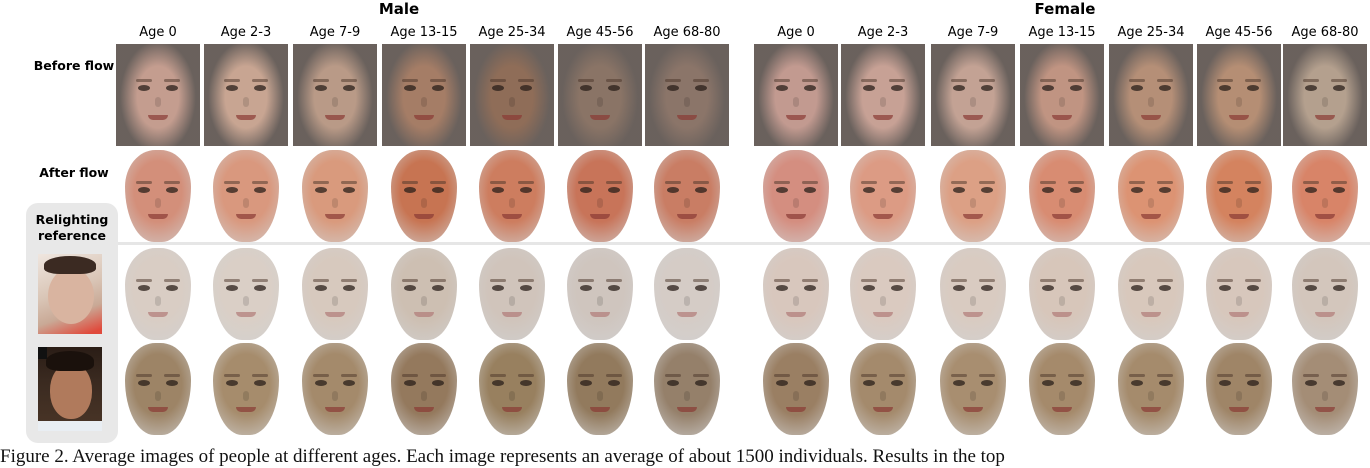  What do you see at coordinates (246, 32) in the screenshot?
I see `age-label-male-1: Age 2-3` at bounding box center [246, 32].